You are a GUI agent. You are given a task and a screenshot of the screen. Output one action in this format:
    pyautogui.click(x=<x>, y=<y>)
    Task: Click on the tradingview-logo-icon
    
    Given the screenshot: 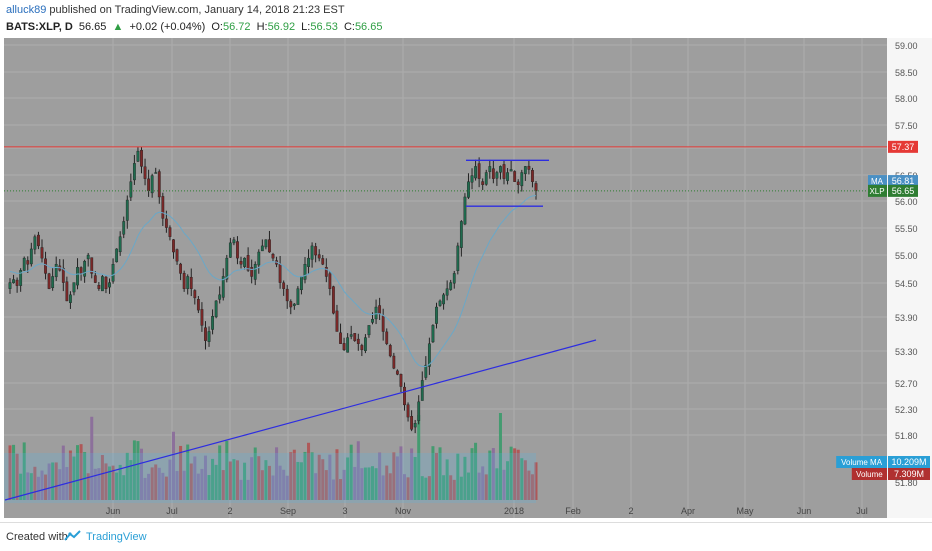 What is the action you would take?
    pyautogui.click(x=73, y=536)
    